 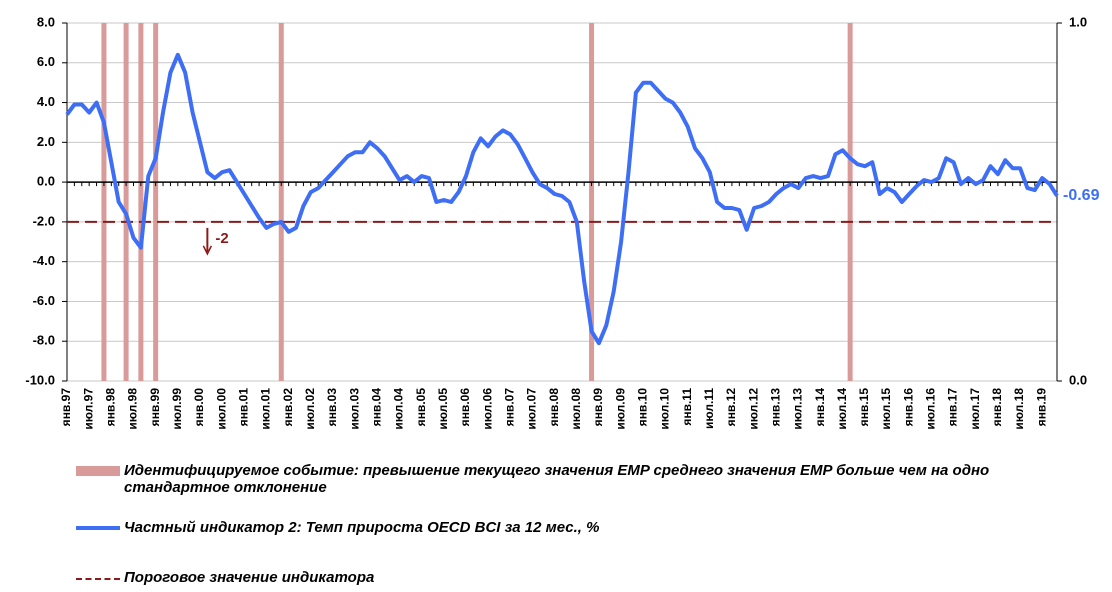 I want to click on x-tick-label: янв.98, so click(x=111, y=407).